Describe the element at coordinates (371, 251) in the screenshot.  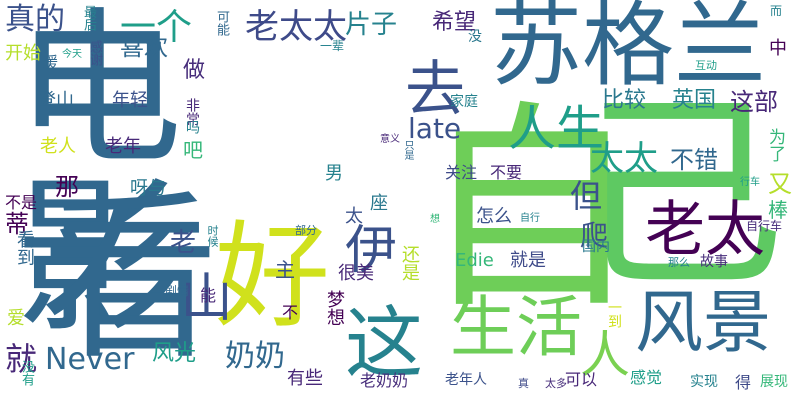
I see `word-伊: 伊` at that location.